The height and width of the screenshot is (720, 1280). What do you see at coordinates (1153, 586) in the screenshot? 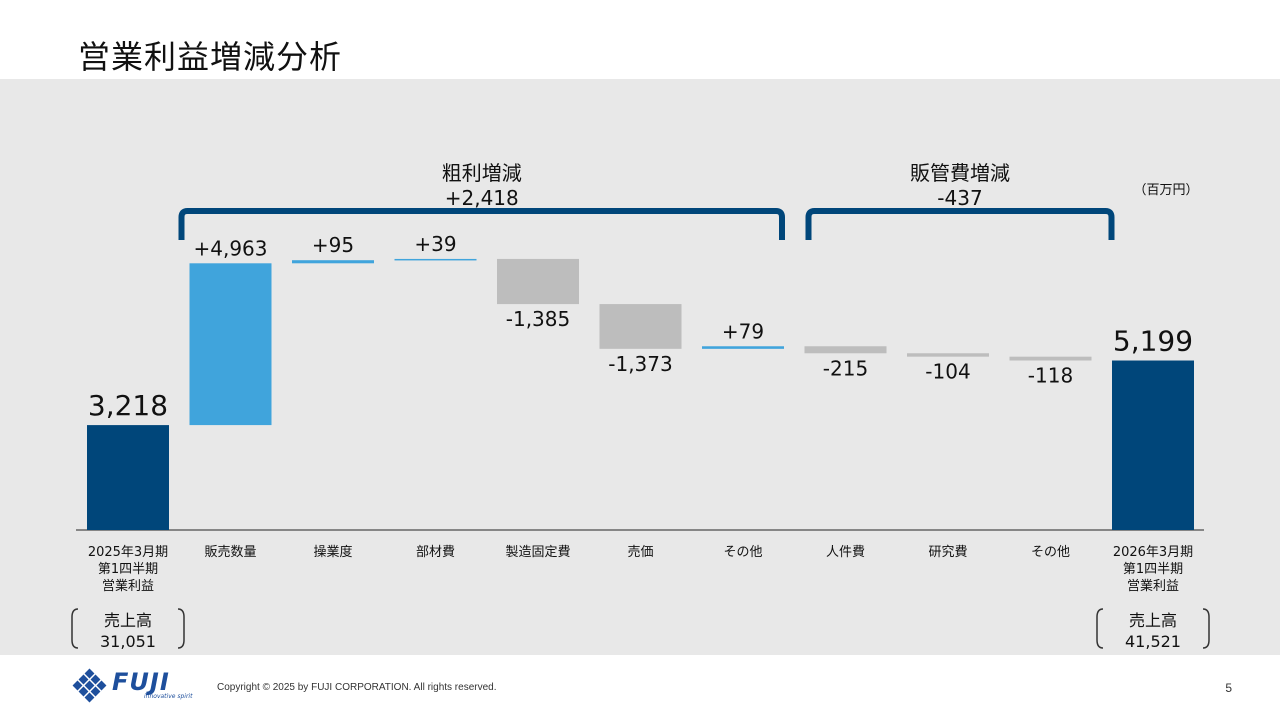
I see `category-label-10-2: 営業利益` at bounding box center [1153, 586].